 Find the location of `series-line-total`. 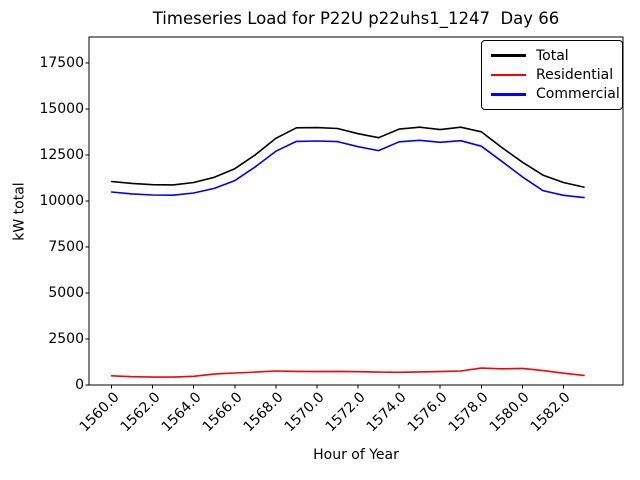

series-line-total is located at coordinates (347, 157).